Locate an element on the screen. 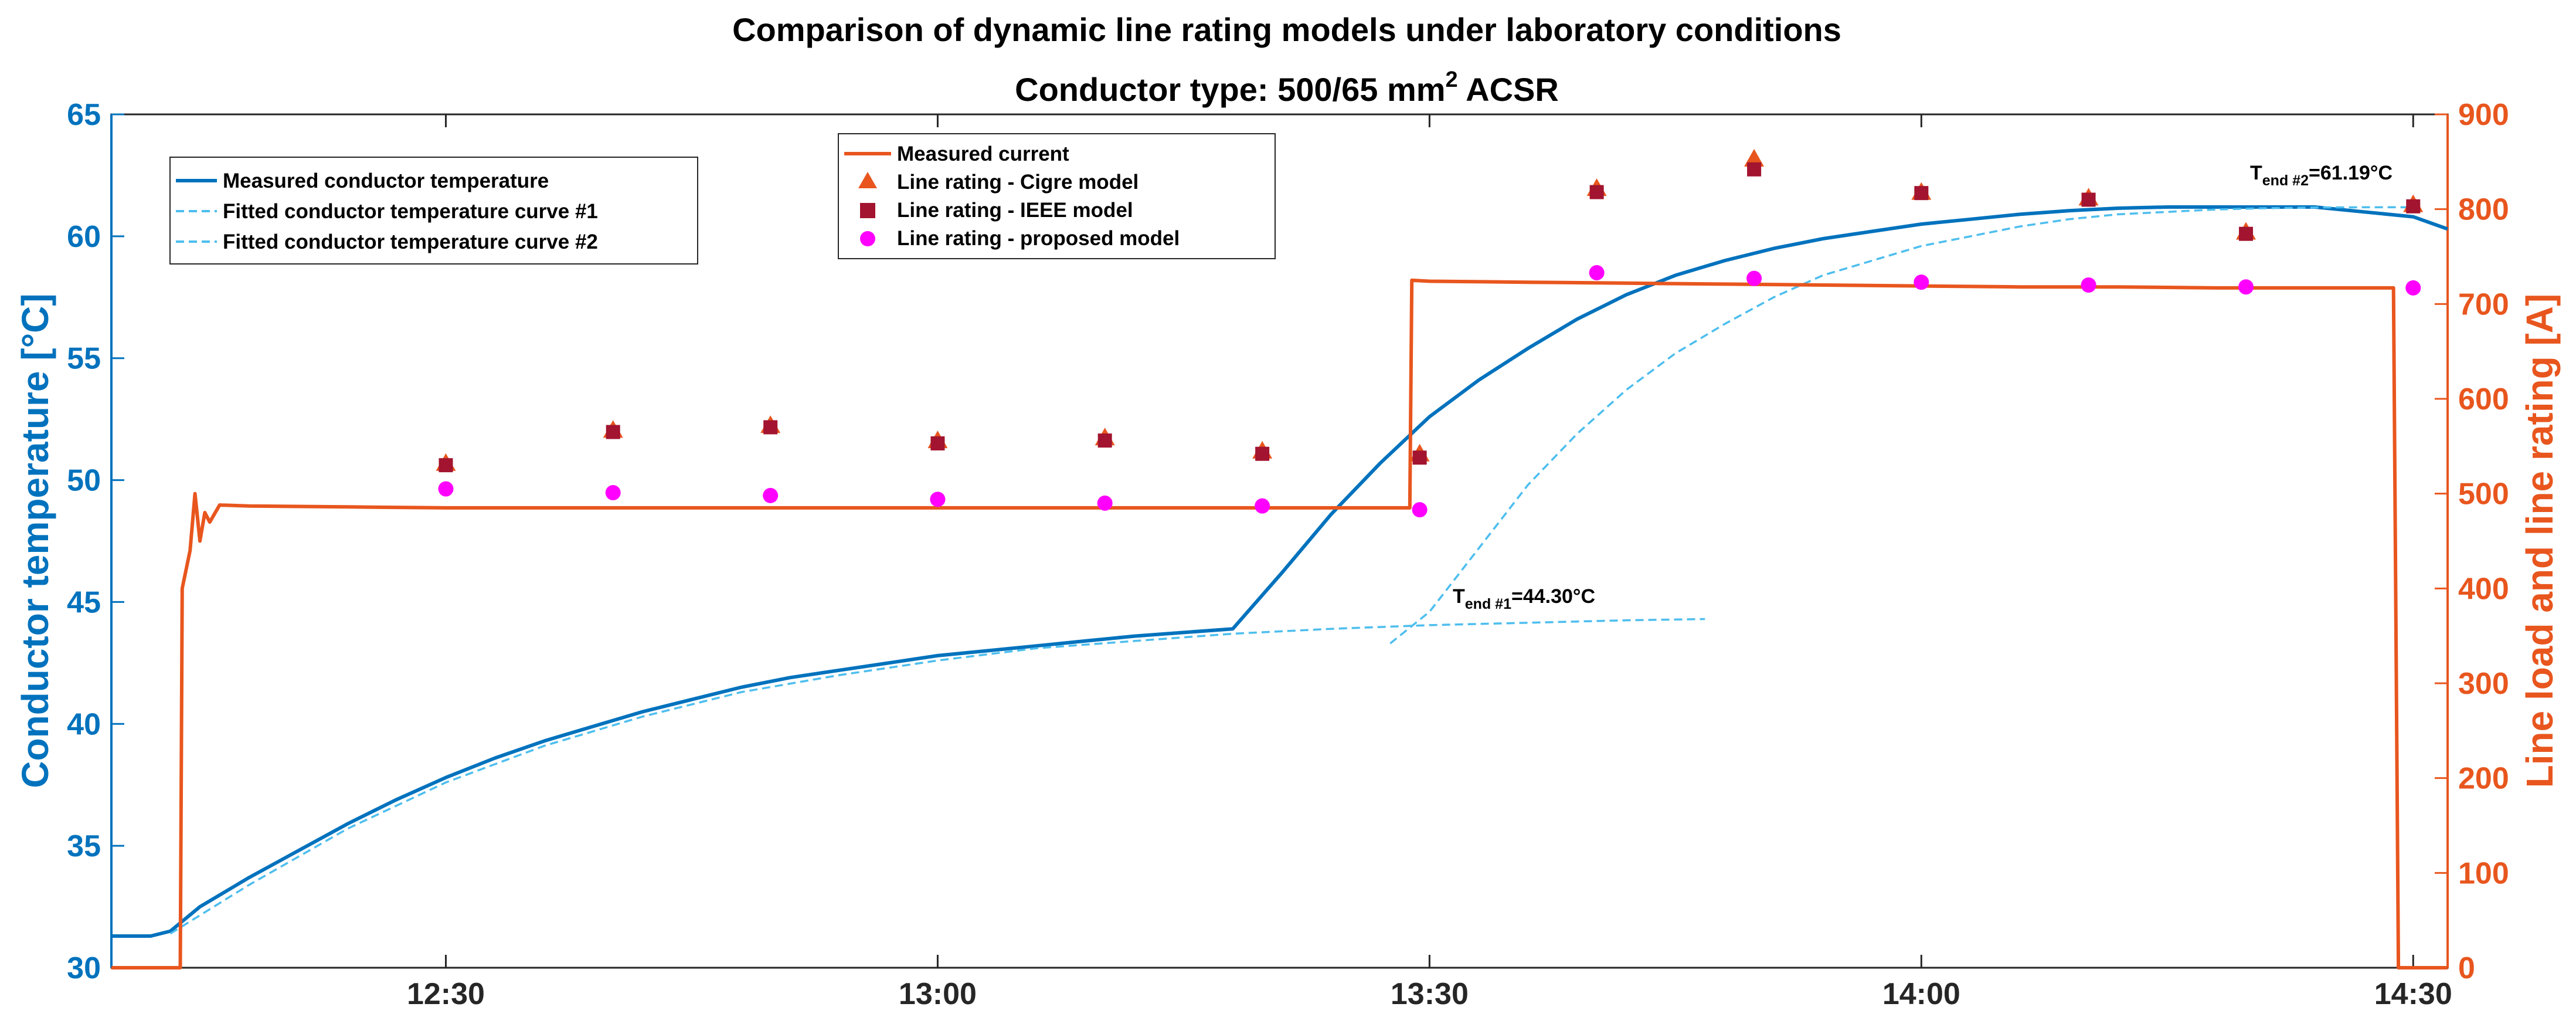 This screenshot has height=1034, width=2576. x-tick-label: 14:00 is located at coordinates (1921, 994).